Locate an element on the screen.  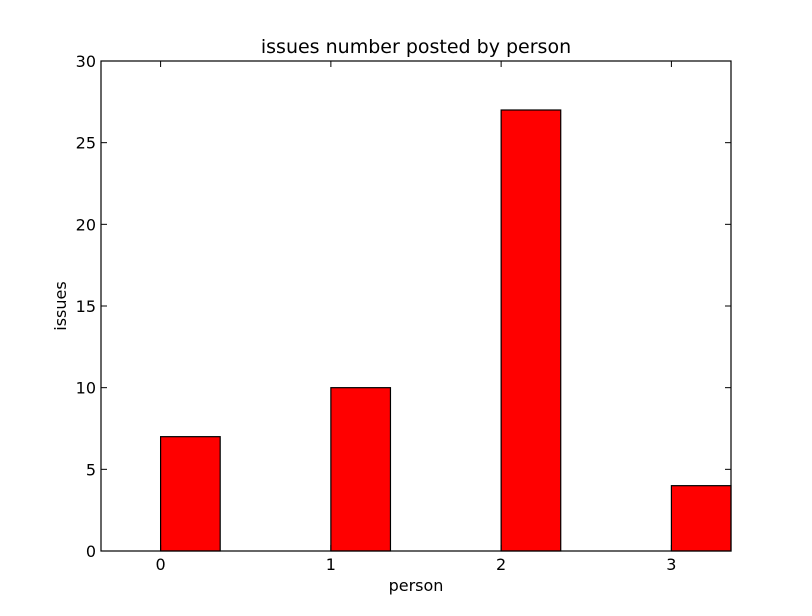
x-tick-label-1: 1 is located at coordinates (331, 564).